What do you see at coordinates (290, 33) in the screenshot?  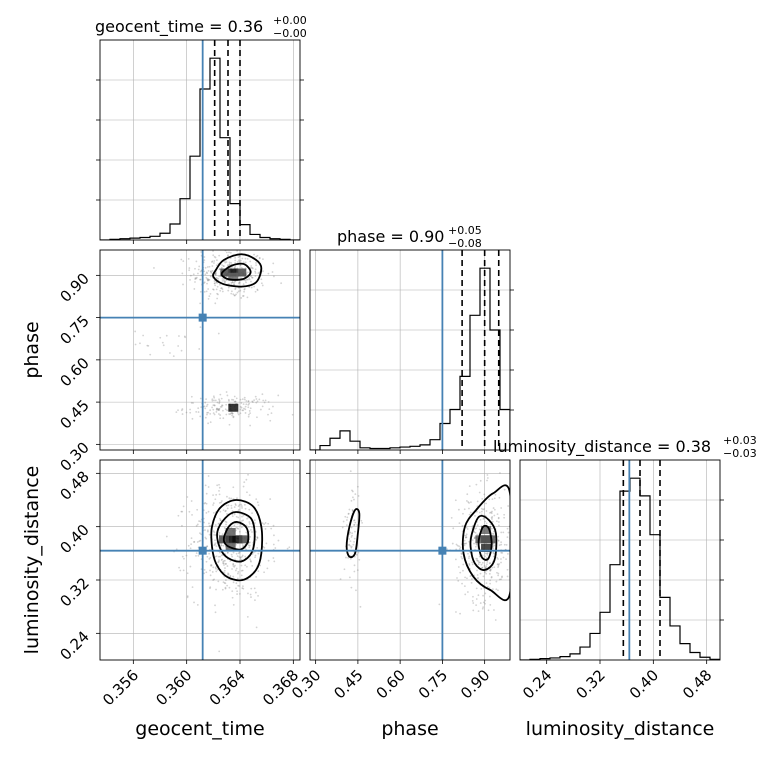 I see `title-geocent-time-minus: −0.00` at bounding box center [290, 33].